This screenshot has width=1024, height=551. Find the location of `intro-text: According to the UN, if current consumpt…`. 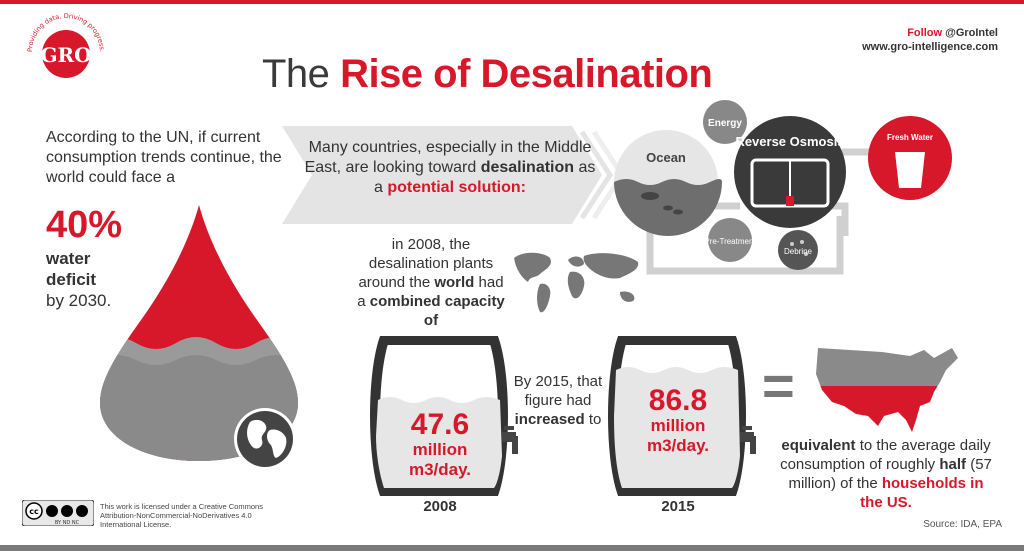

intro-text: According to the UN, if current consumpt… is located at coordinates (164, 157).